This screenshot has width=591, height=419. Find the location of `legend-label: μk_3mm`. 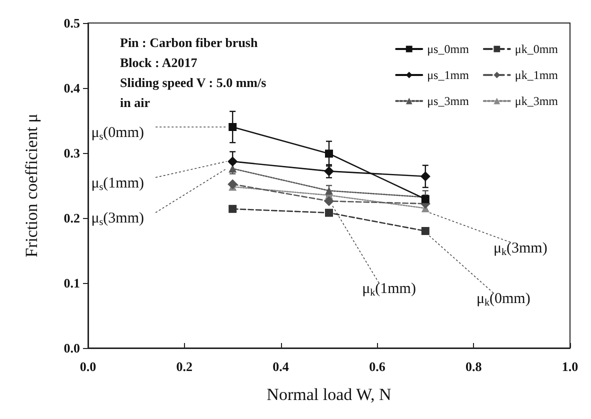

legend-label: μk_3mm is located at coordinates (536, 101).